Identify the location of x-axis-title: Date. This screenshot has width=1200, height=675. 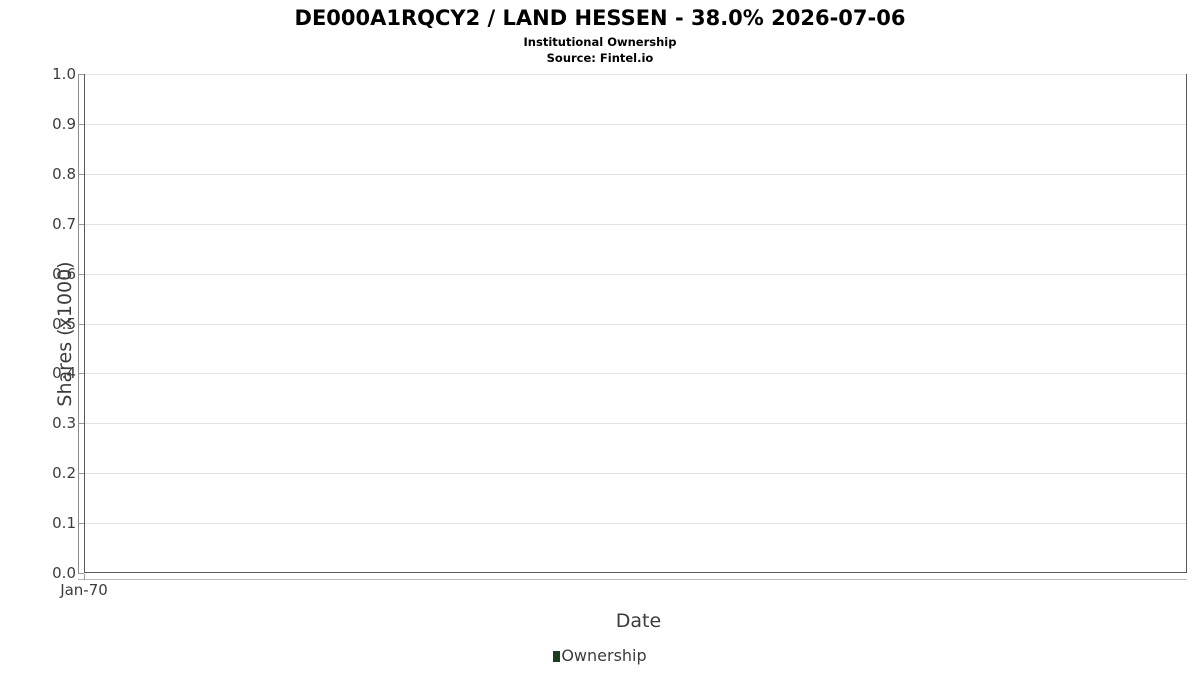
(638, 621).